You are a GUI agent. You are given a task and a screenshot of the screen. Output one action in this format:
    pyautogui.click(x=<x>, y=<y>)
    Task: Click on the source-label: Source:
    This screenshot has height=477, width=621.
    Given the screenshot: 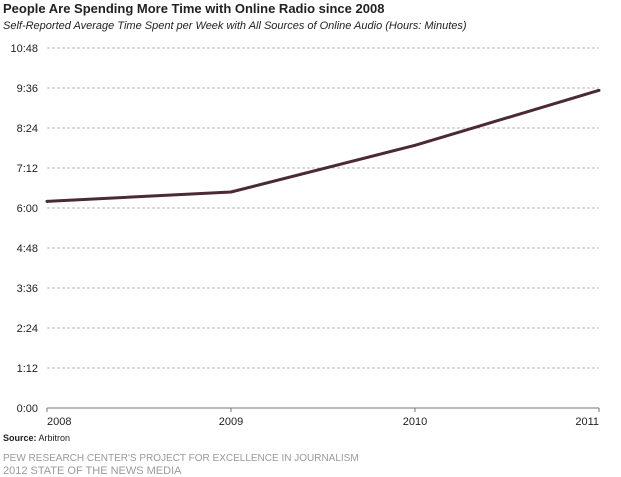 What is the action you would take?
    pyautogui.click(x=20, y=438)
    